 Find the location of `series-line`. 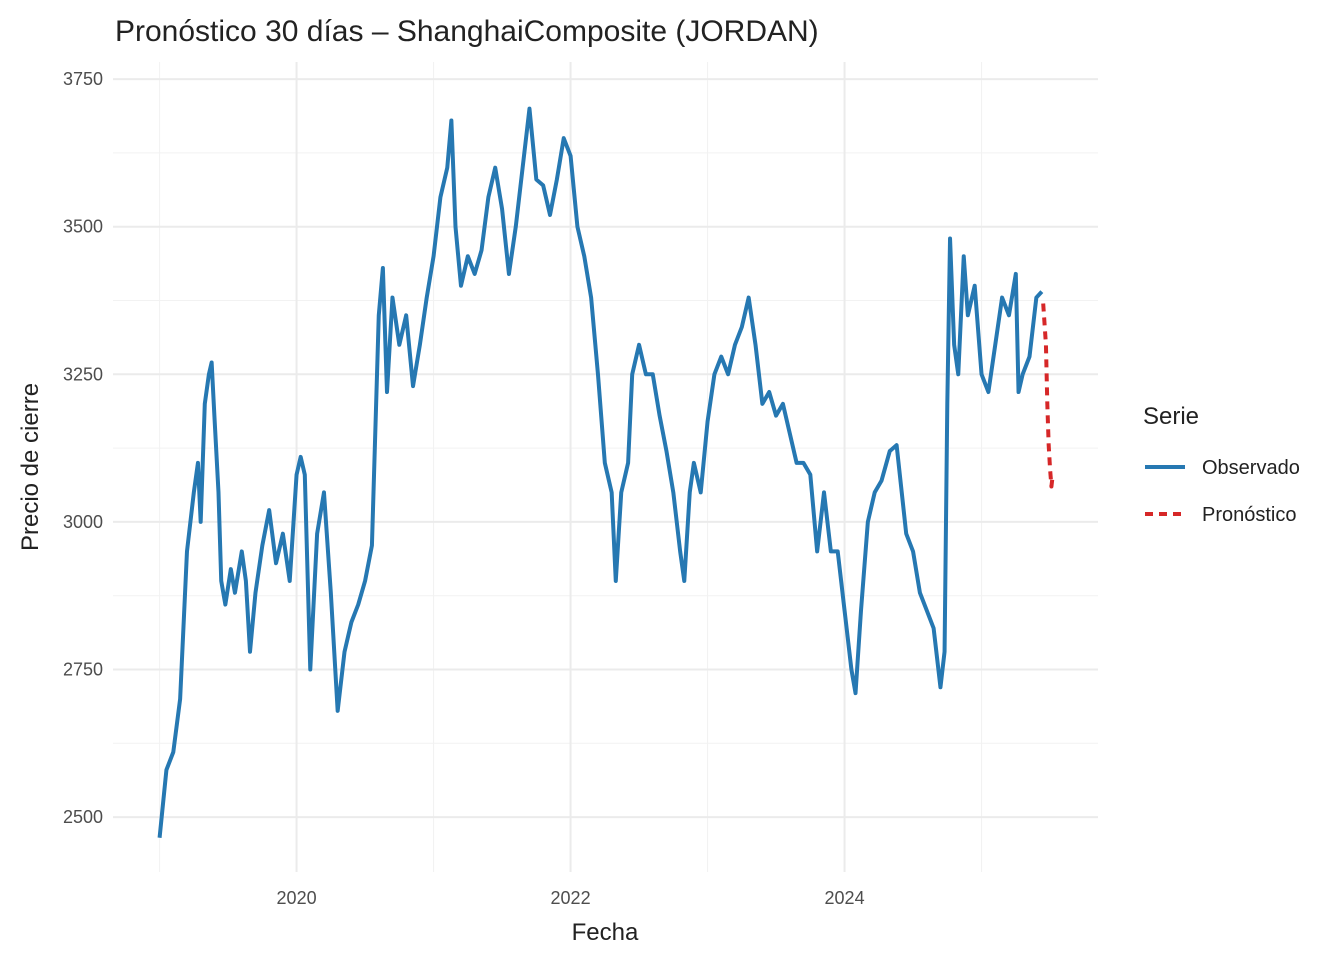

series-line is located at coordinates (1048, 396).